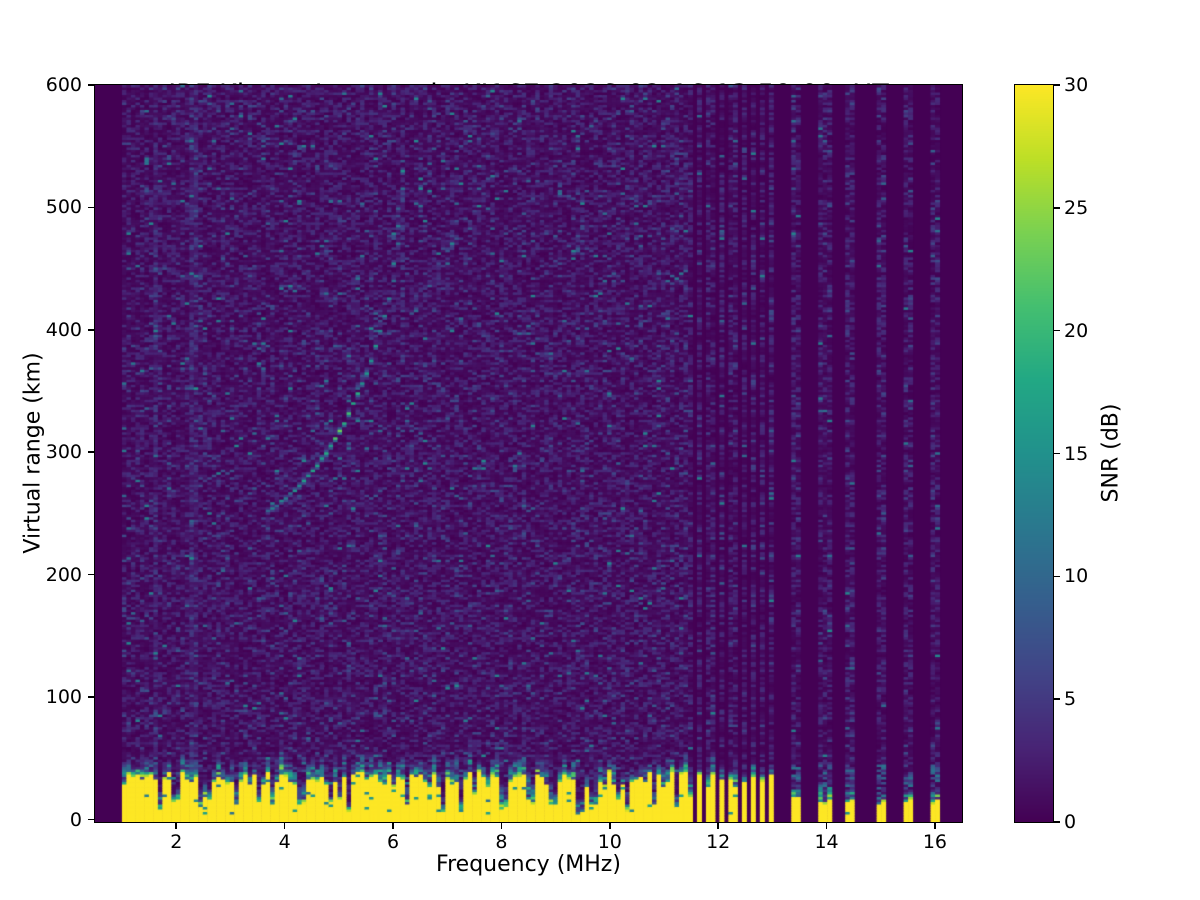 The width and height of the screenshot is (1200, 900). Describe the element at coordinates (1076, 330) in the screenshot. I see `colorbar-tick-label: 20` at that location.